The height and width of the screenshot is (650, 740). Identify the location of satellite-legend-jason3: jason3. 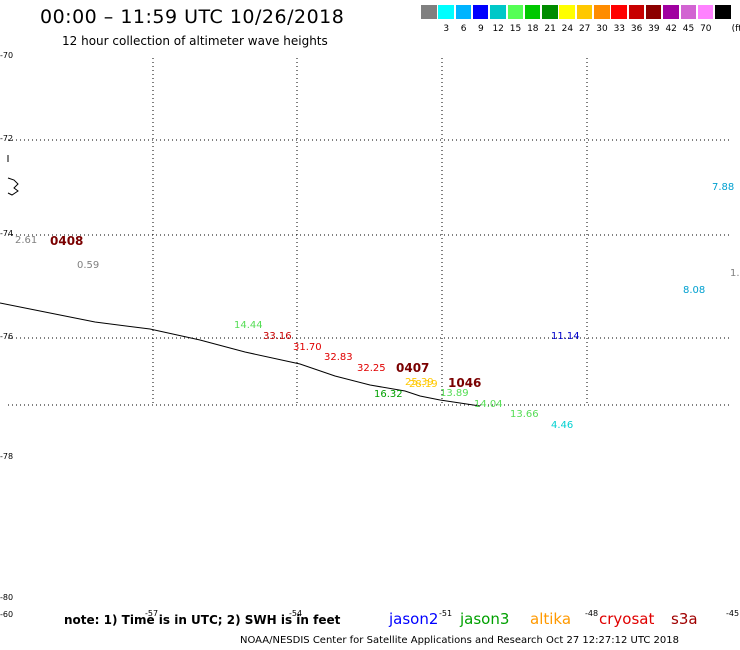
(485, 619).